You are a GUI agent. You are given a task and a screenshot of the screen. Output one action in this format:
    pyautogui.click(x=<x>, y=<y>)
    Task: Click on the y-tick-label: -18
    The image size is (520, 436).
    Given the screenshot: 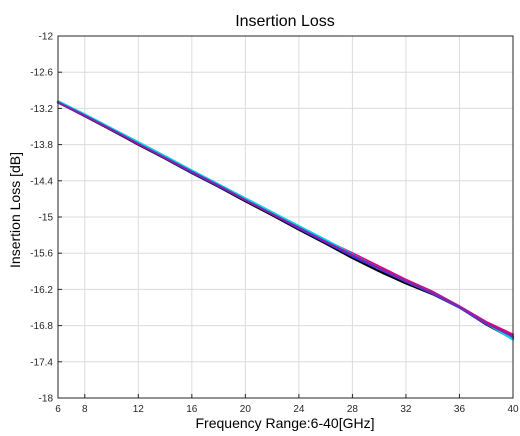 What is the action you would take?
    pyautogui.click(x=46, y=399)
    